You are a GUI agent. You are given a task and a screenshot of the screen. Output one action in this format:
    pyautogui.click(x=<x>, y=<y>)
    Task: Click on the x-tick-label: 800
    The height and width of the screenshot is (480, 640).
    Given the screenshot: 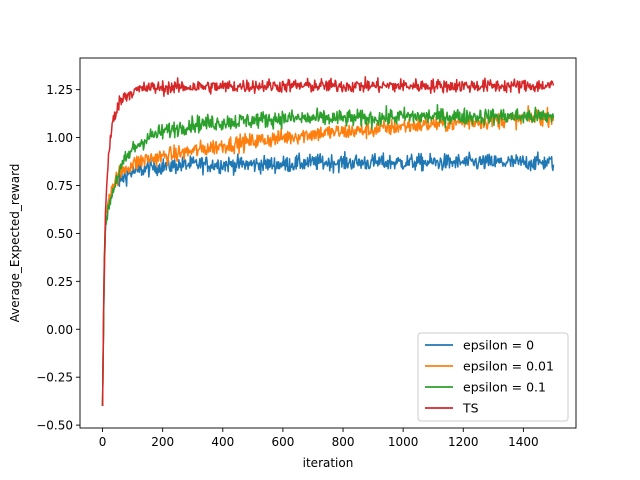 What is the action you would take?
    pyautogui.click(x=343, y=442)
    